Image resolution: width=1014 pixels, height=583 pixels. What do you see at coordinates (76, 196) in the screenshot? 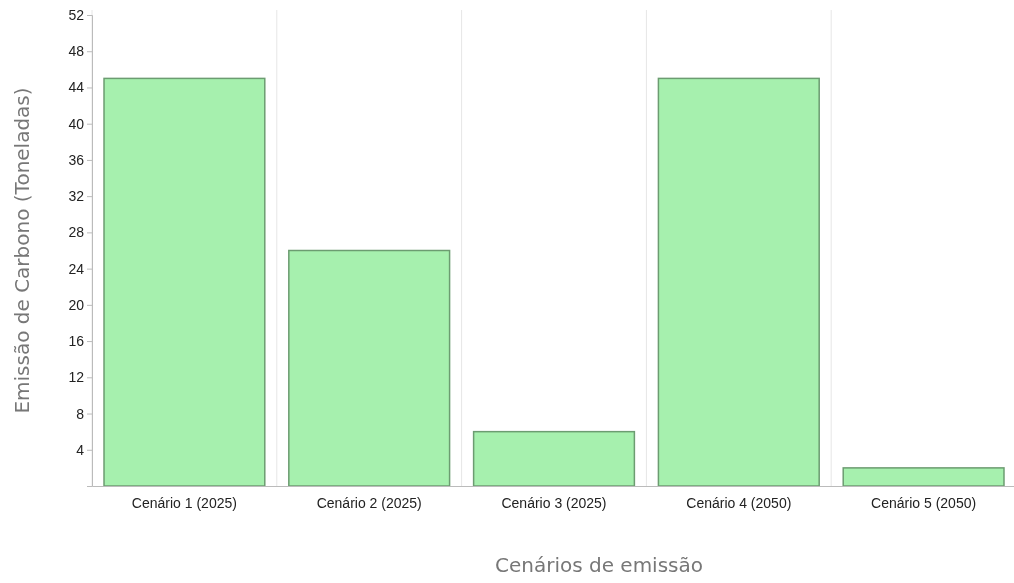
I see `y-tick-label: 32` at bounding box center [76, 196].